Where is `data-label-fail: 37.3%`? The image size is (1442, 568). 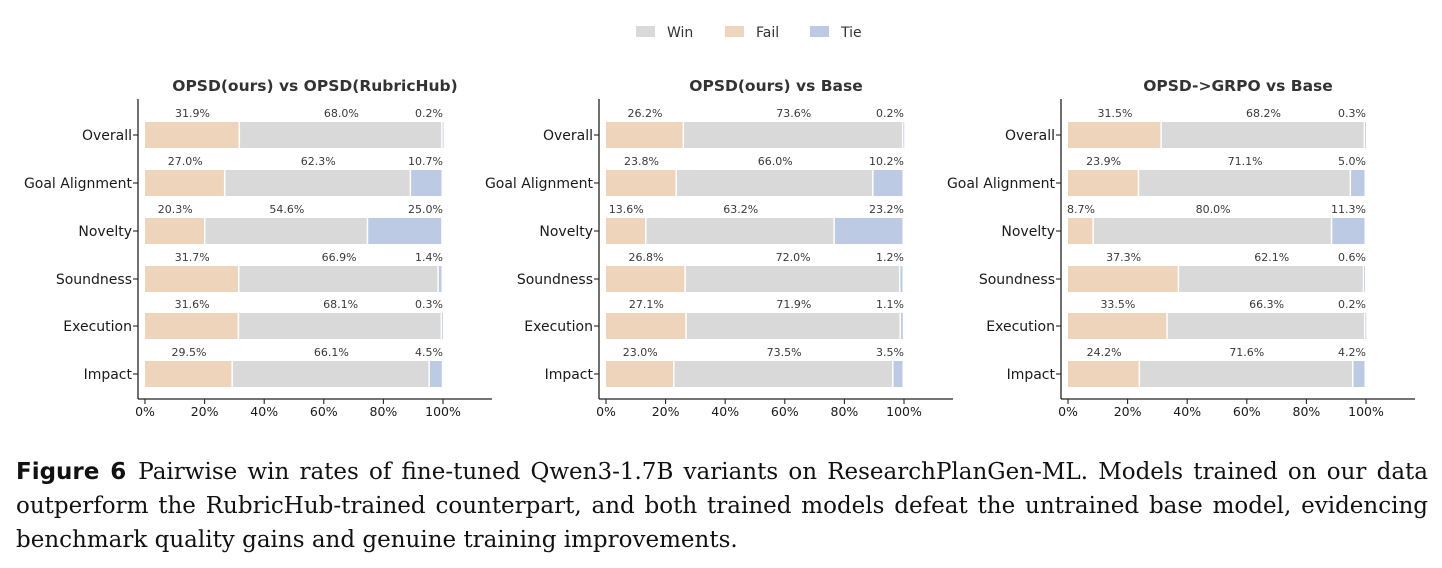 data-label-fail: 37.3% is located at coordinates (1123, 257).